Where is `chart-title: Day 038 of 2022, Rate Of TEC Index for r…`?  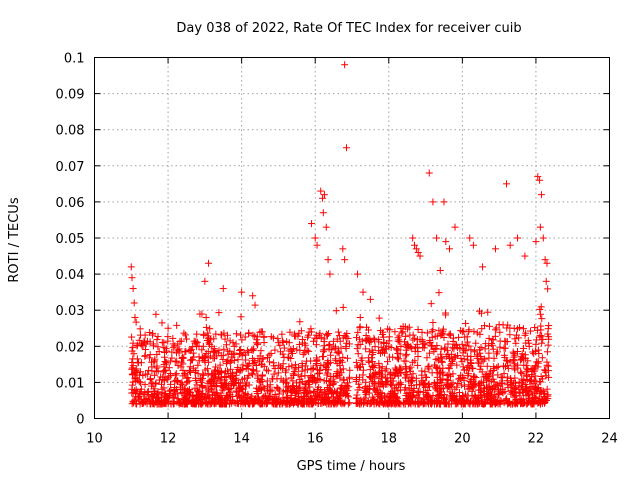 chart-title: Day 038 of 2022, Rate Of TEC Index for r… is located at coordinates (348, 28).